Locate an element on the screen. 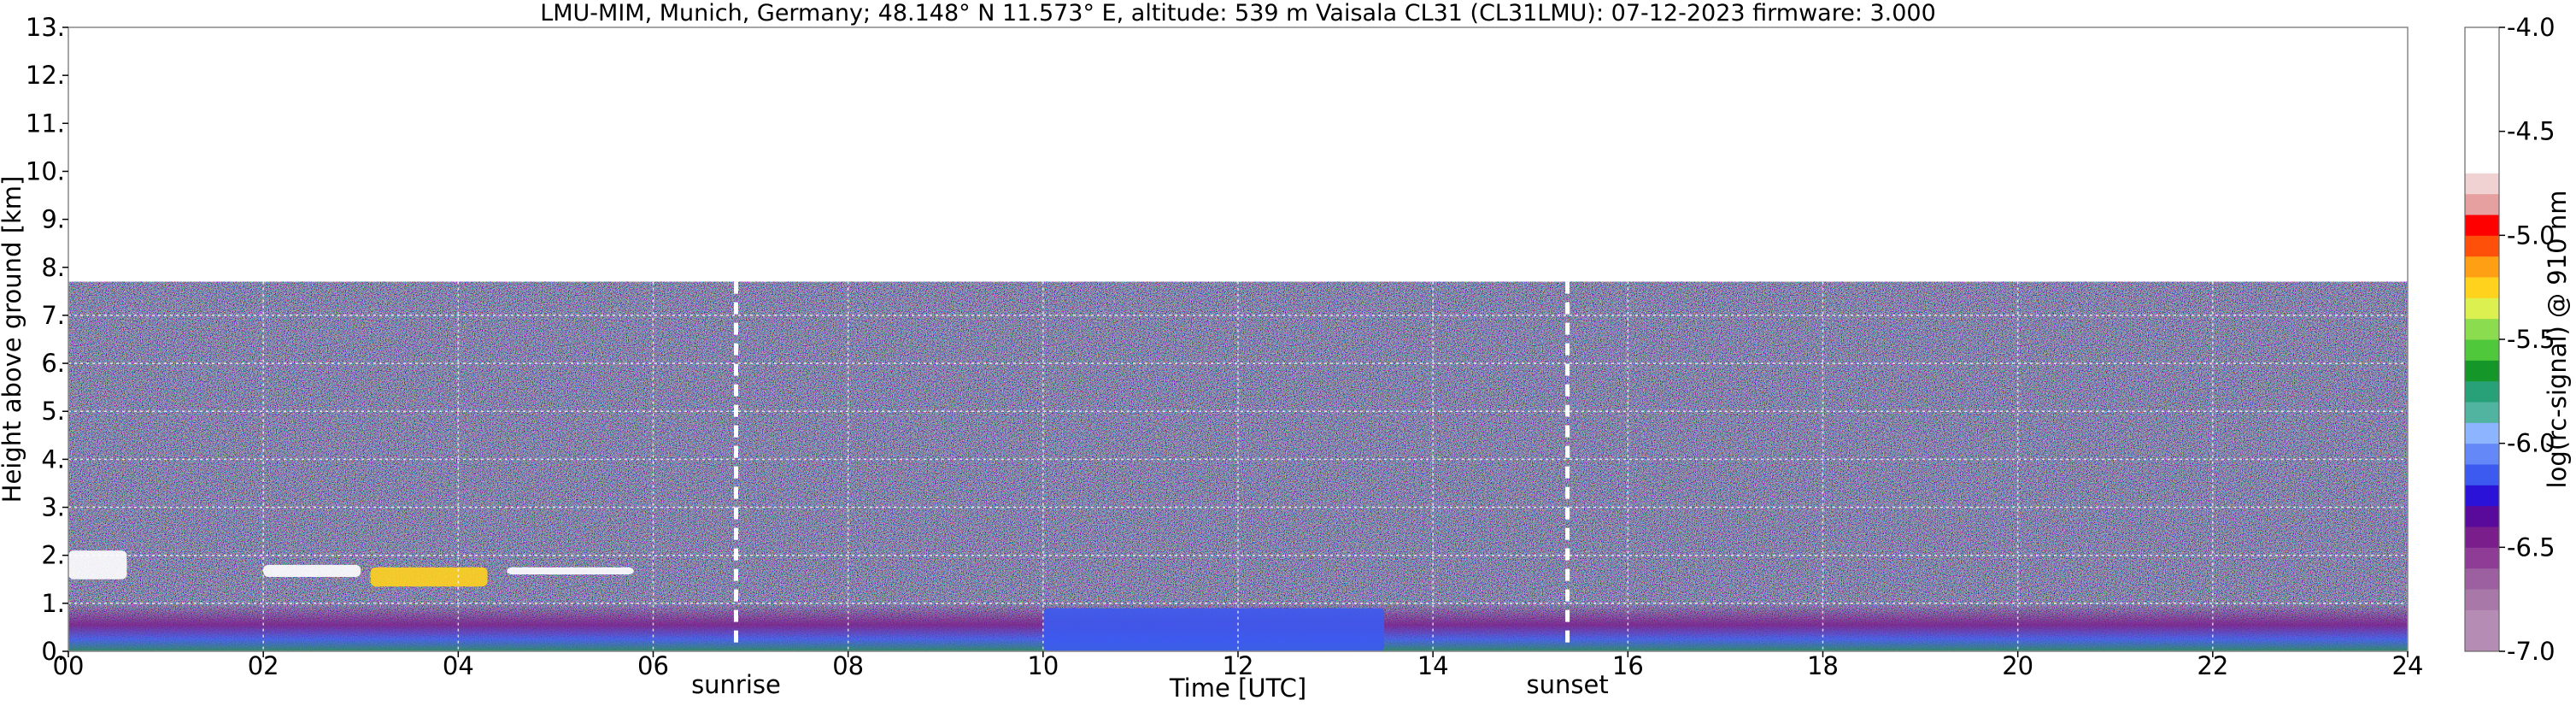  y-axis: 0. 1. 2. 3. 4. 5. 6. 7. 8. 9. 10. 11. 12. 13. is located at coordinates (47, 339).